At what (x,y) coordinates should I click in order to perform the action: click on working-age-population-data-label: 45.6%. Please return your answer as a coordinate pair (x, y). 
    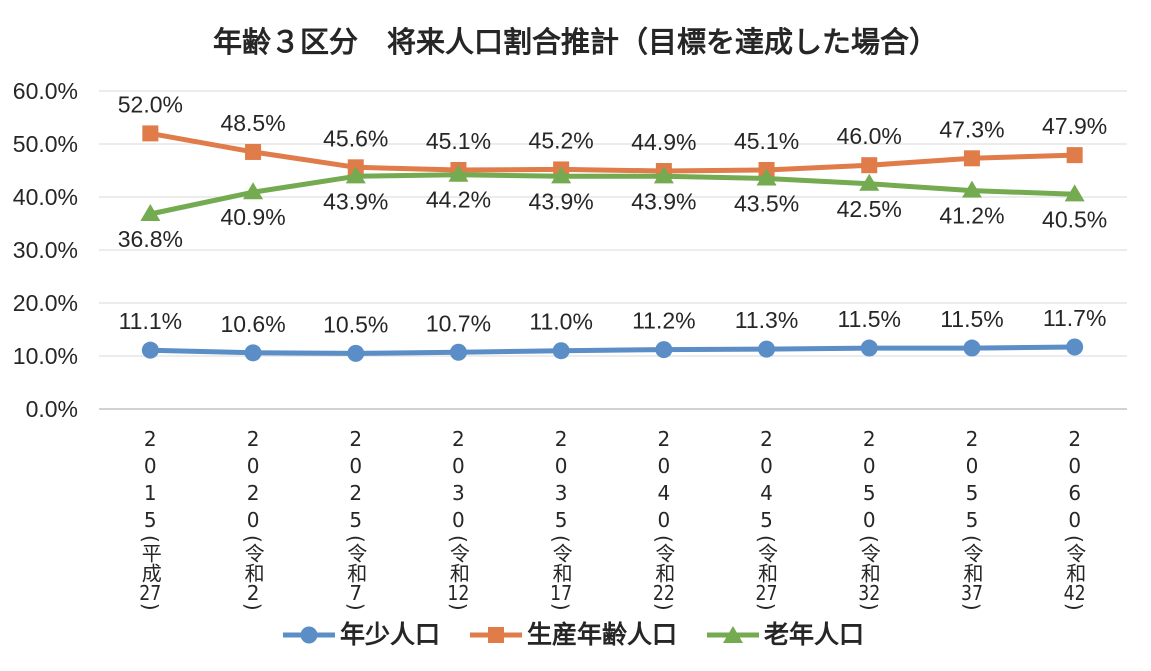
    Looking at the image, I should click on (355, 138).